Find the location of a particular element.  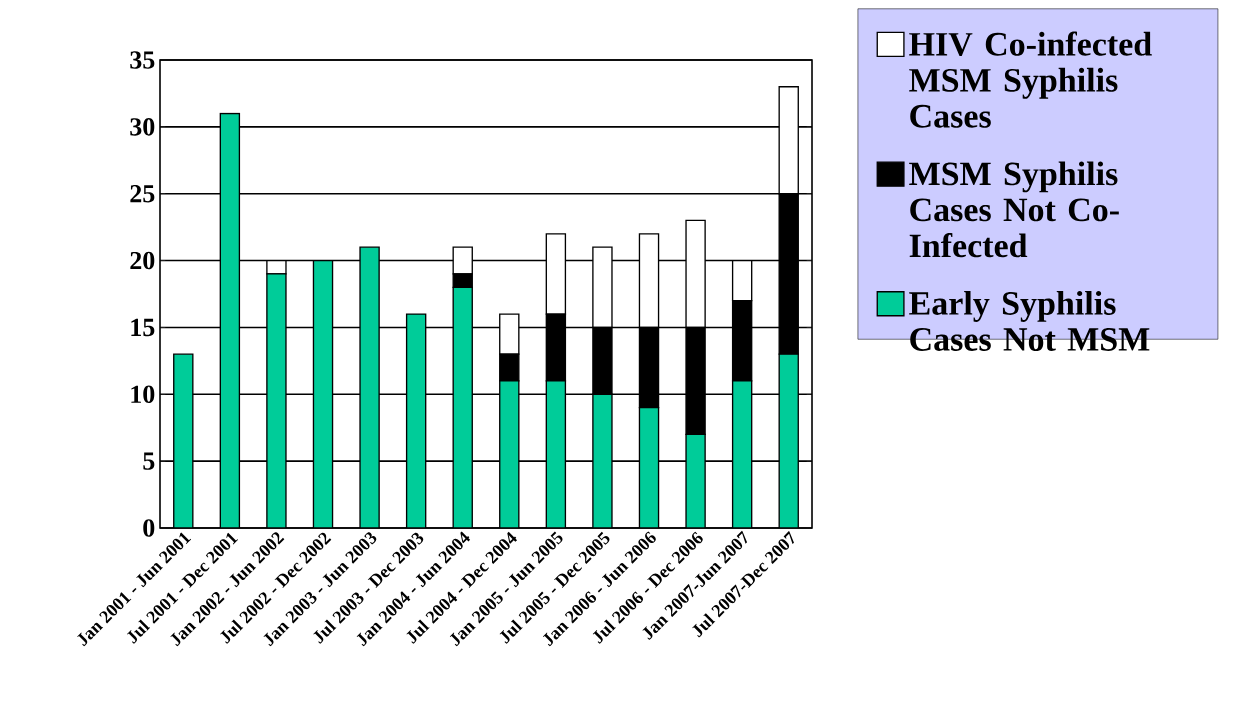

y-tick-label: 30 is located at coordinates (142, 127).